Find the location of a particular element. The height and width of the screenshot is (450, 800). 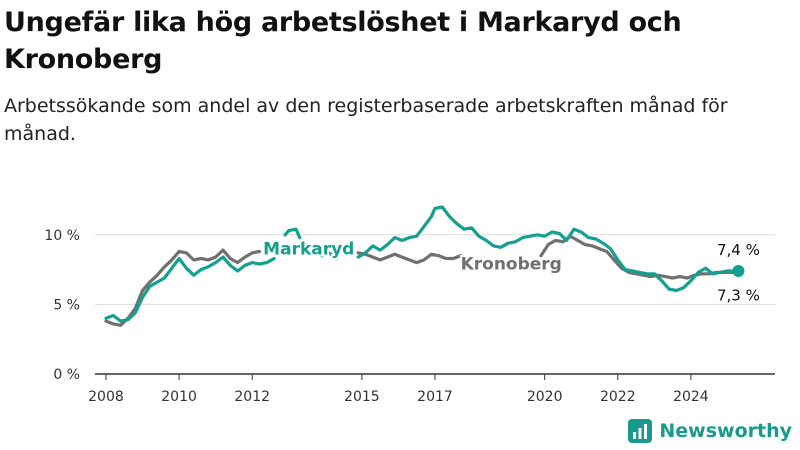

y-tick-labels: 0 % 5 % 10 % is located at coordinates (62, 305).